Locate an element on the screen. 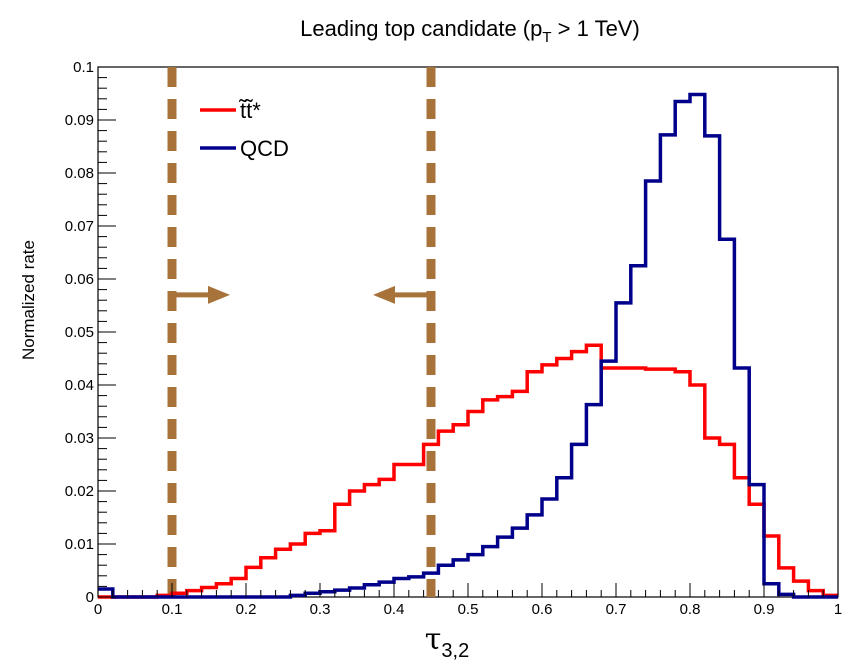 The width and height of the screenshot is (849, 664). chart-title: Leading top candidate (pT > 1 TeV) is located at coordinates (470, 31).